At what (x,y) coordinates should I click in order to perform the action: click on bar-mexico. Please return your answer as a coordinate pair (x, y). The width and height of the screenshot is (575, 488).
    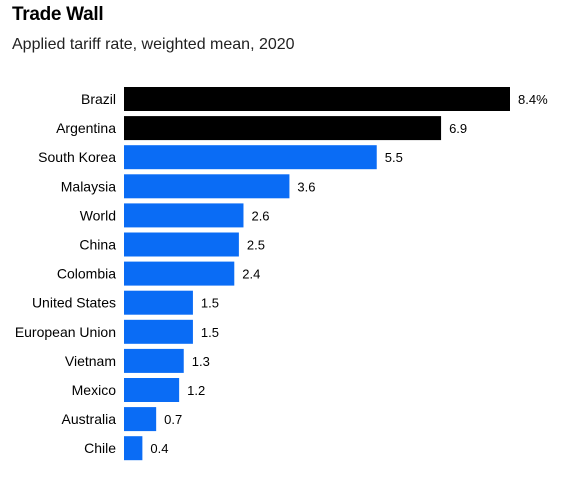
    Looking at the image, I should click on (152, 390).